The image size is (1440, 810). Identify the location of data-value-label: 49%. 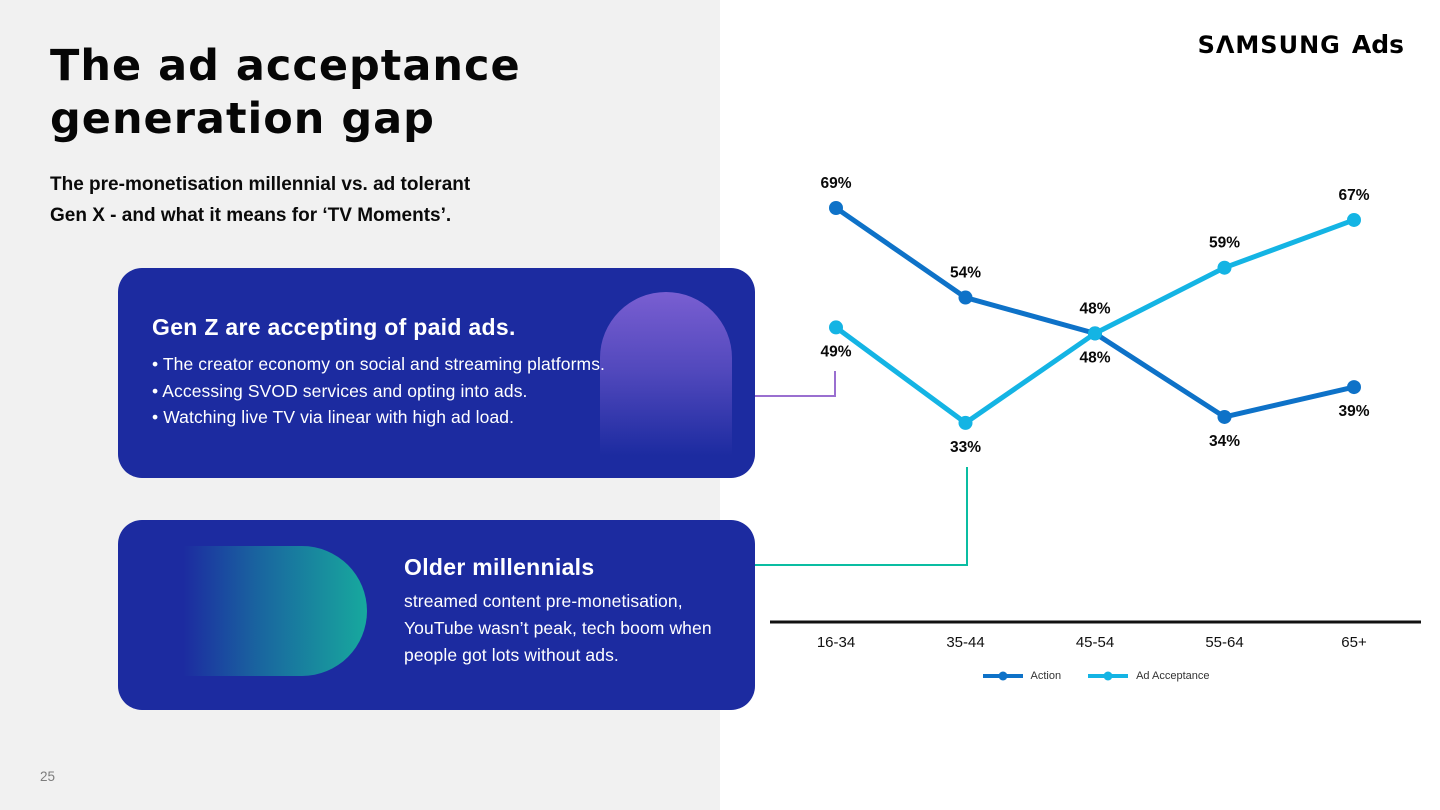
(835, 351).